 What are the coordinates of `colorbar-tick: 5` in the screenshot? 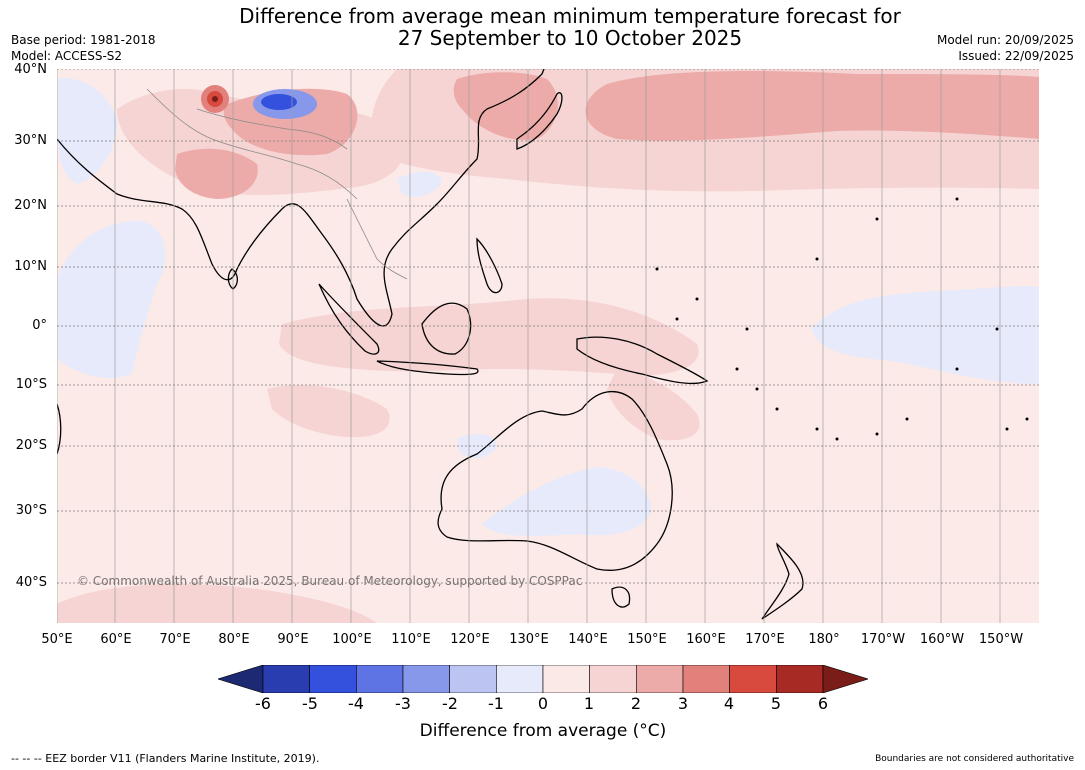 It's located at (776, 703).